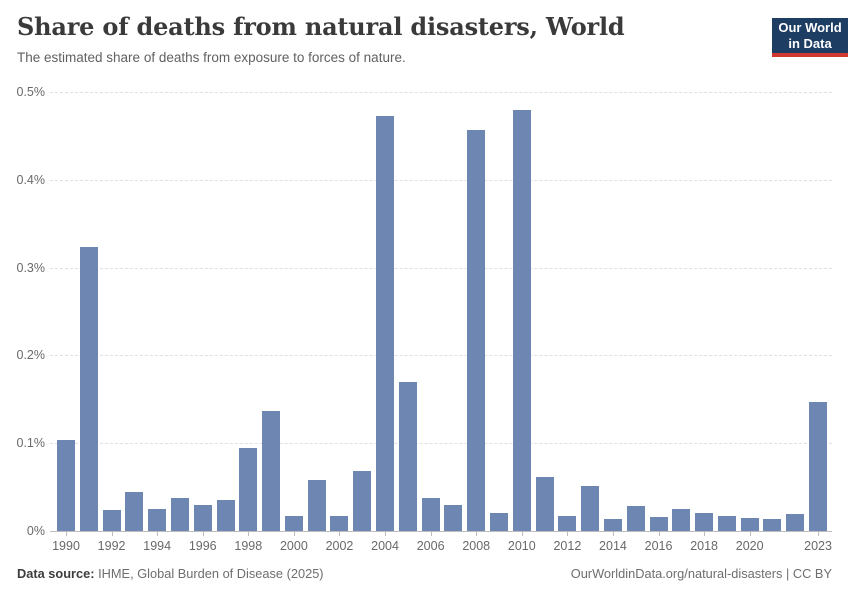 This screenshot has height=600, width=850. I want to click on x-axis-baseline, so click(441, 531).